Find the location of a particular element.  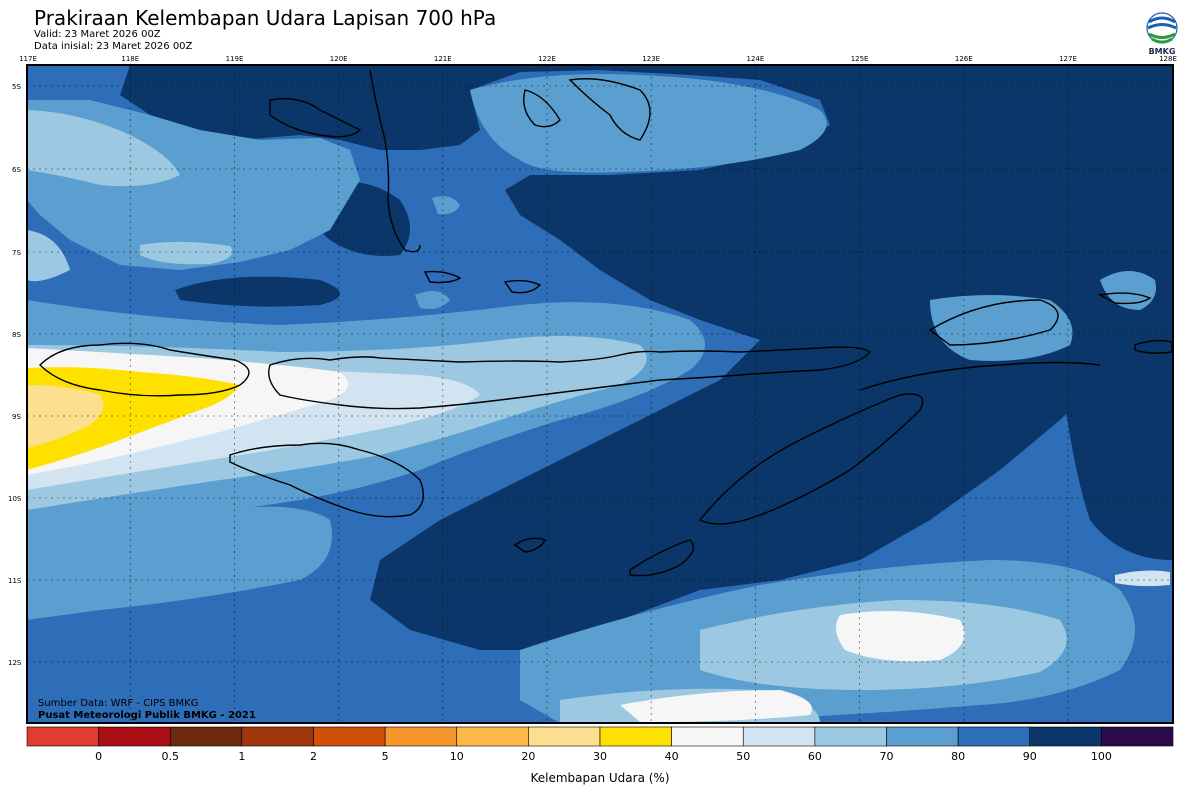

rh-medium-southwest is located at coordinates (179, 563).